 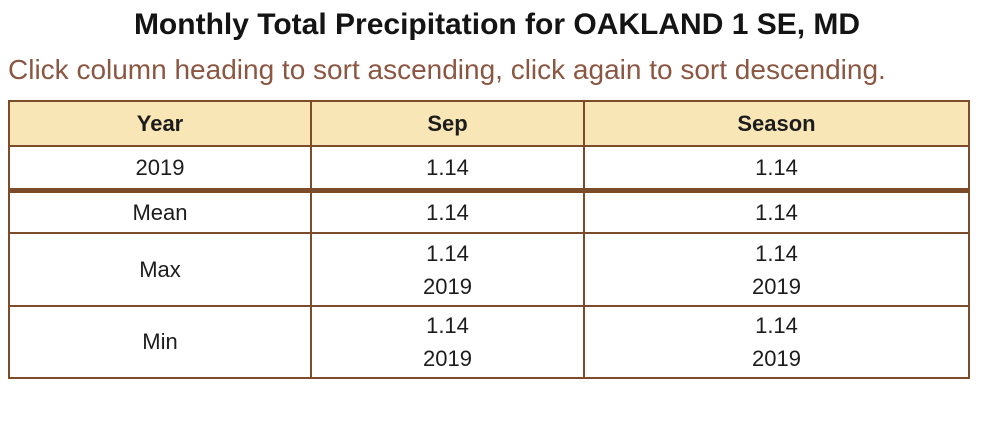 I want to click on sep-value-cell: 1.14, so click(x=447, y=168).